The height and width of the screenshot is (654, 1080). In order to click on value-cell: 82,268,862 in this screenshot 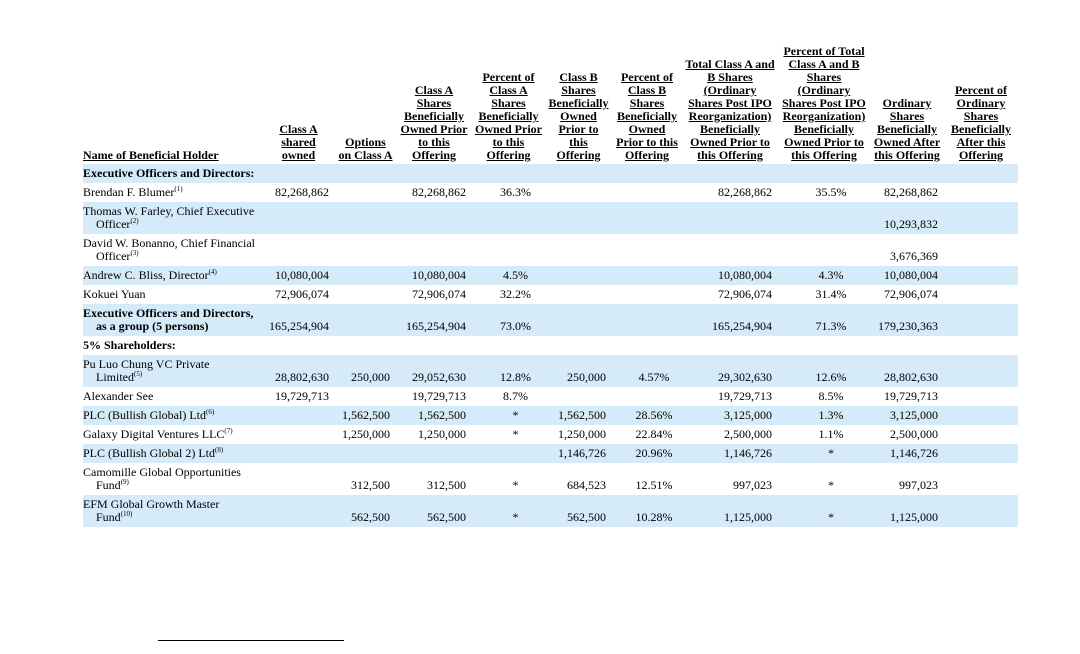, I will do `click(298, 192)`.